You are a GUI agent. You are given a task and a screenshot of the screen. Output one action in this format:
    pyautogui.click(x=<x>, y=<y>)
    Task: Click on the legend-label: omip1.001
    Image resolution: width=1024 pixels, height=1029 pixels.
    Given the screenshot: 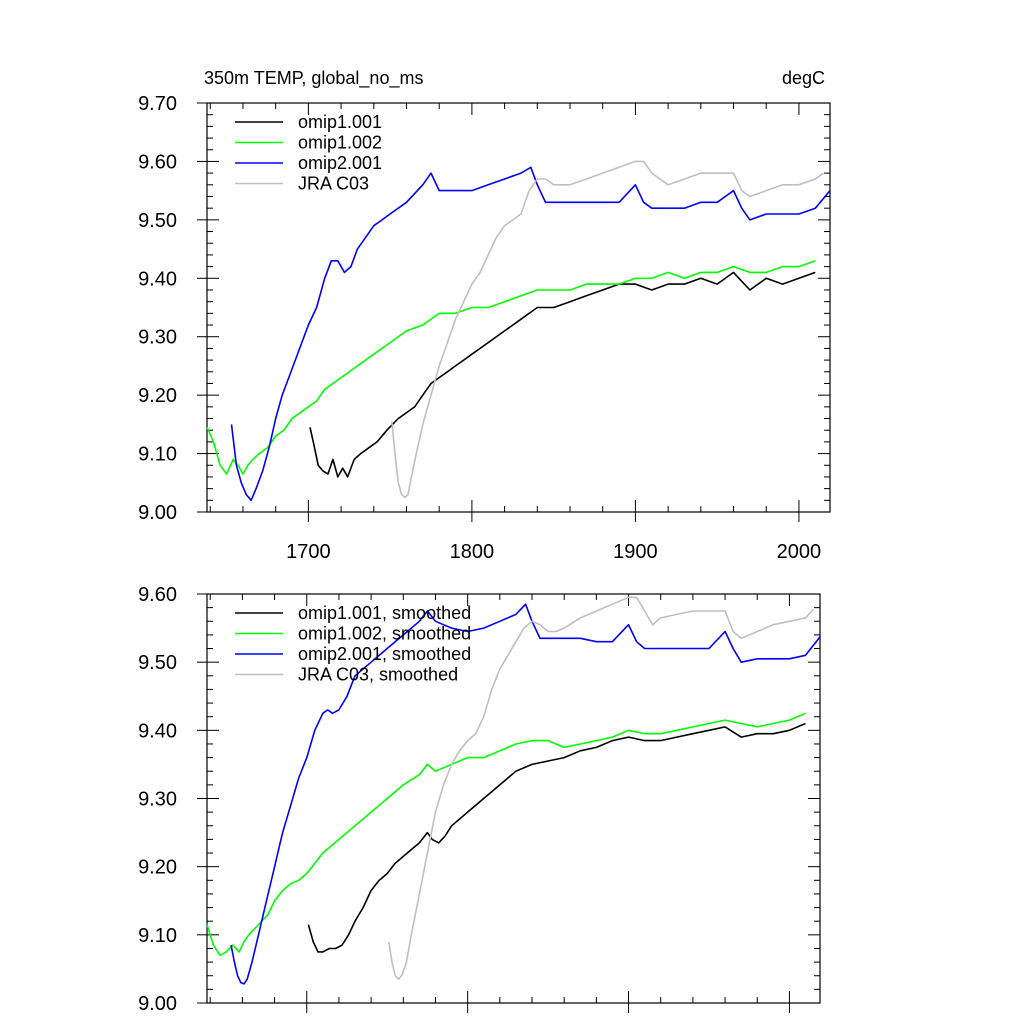 What is the action you would take?
    pyautogui.click(x=340, y=122)
    